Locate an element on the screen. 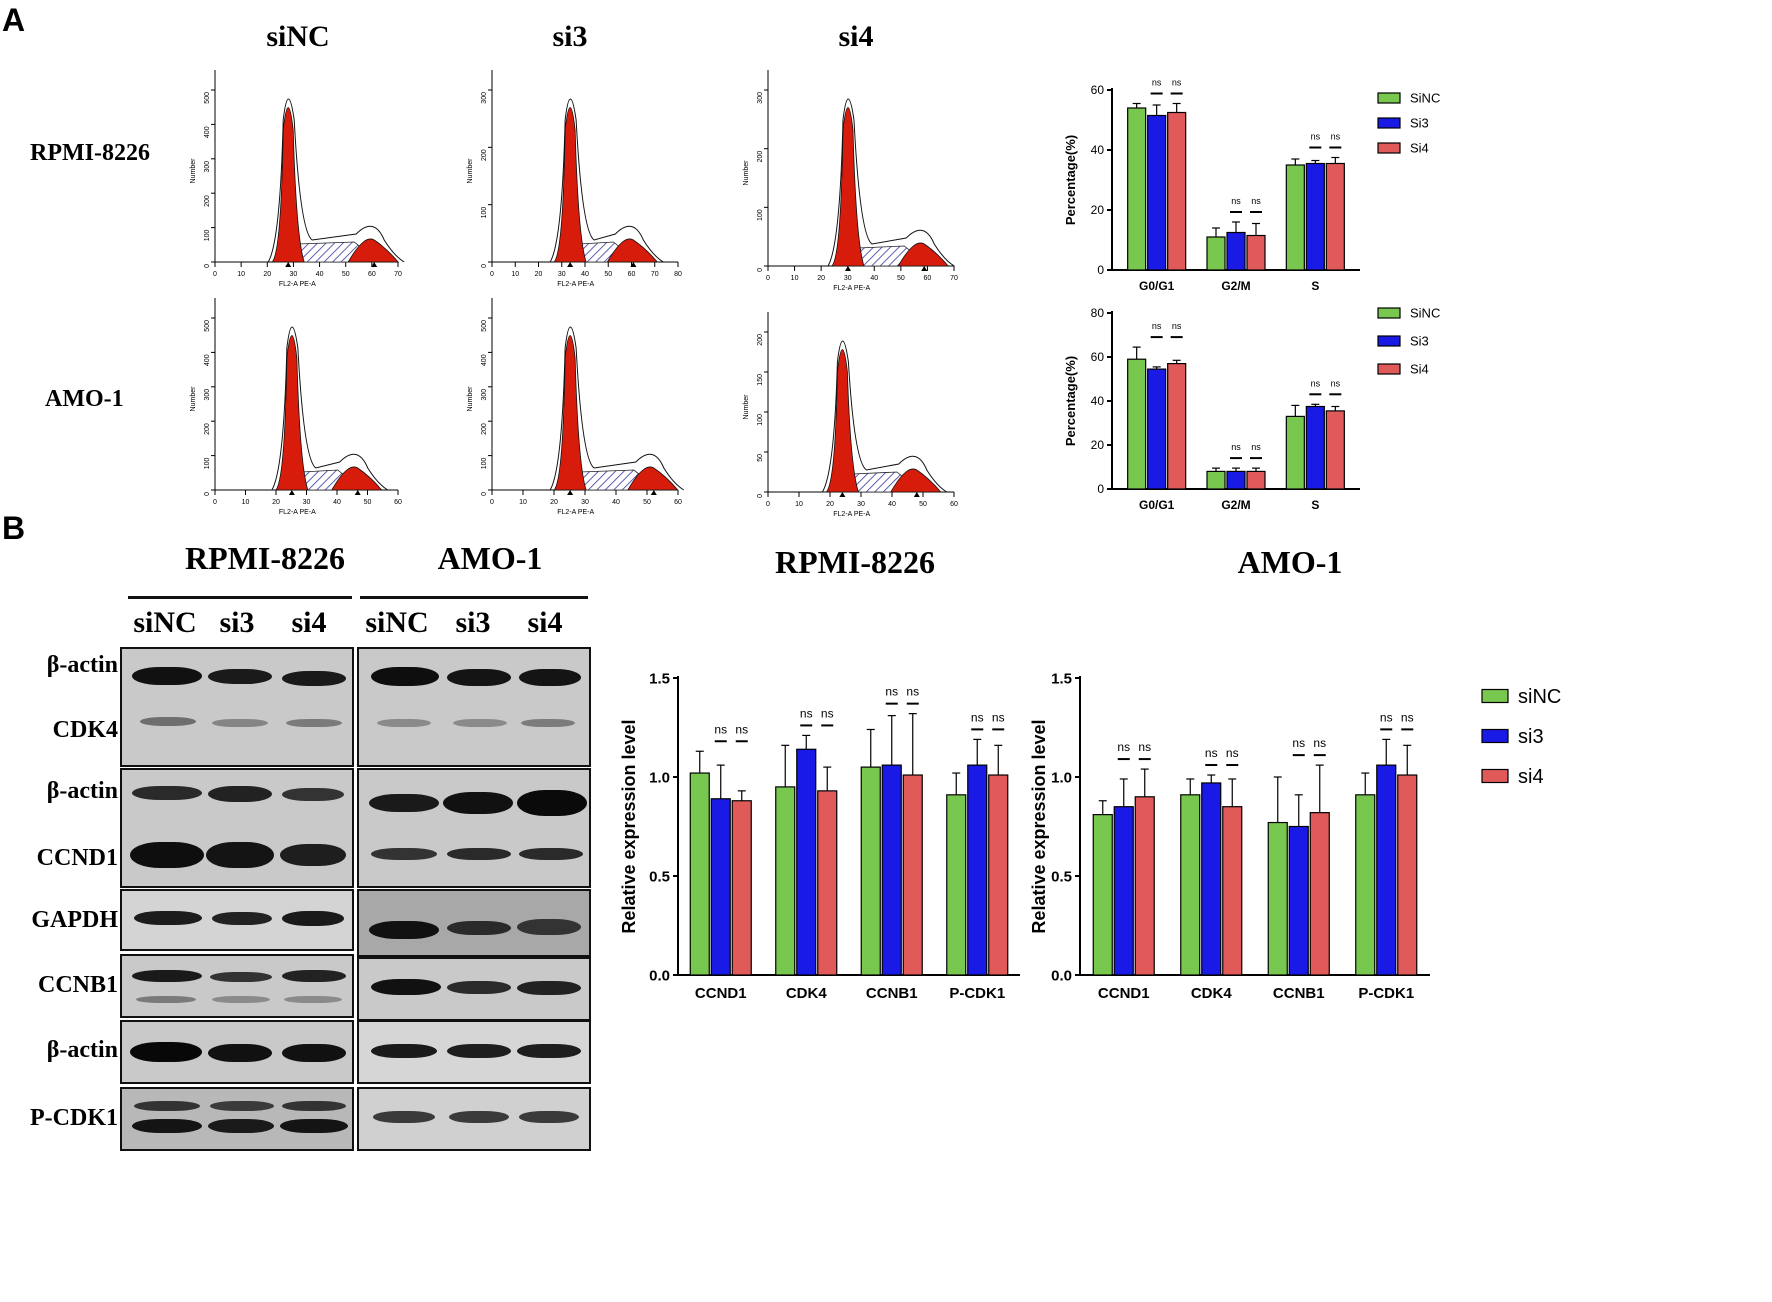 This screenshot has width=1772, height=1302. legend-label-sinc: siNC is located at coordinates (1539, 697).